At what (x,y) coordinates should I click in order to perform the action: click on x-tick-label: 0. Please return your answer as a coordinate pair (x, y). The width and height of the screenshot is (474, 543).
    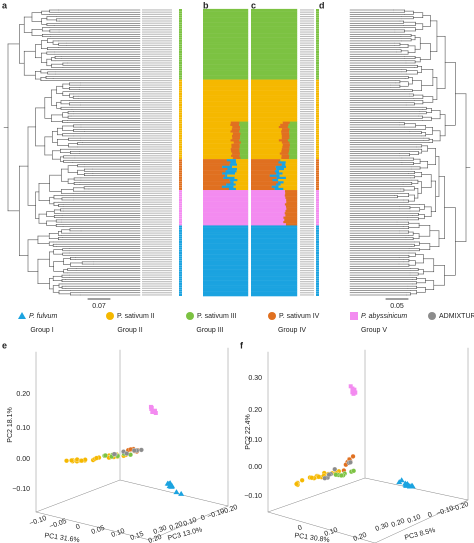
    Looking at the image, I should click on (78, 527).